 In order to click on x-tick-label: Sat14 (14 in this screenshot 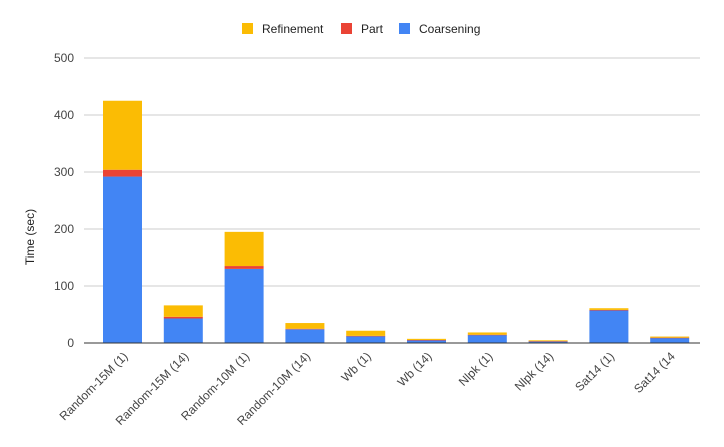, I will do `click(654, 372)`.